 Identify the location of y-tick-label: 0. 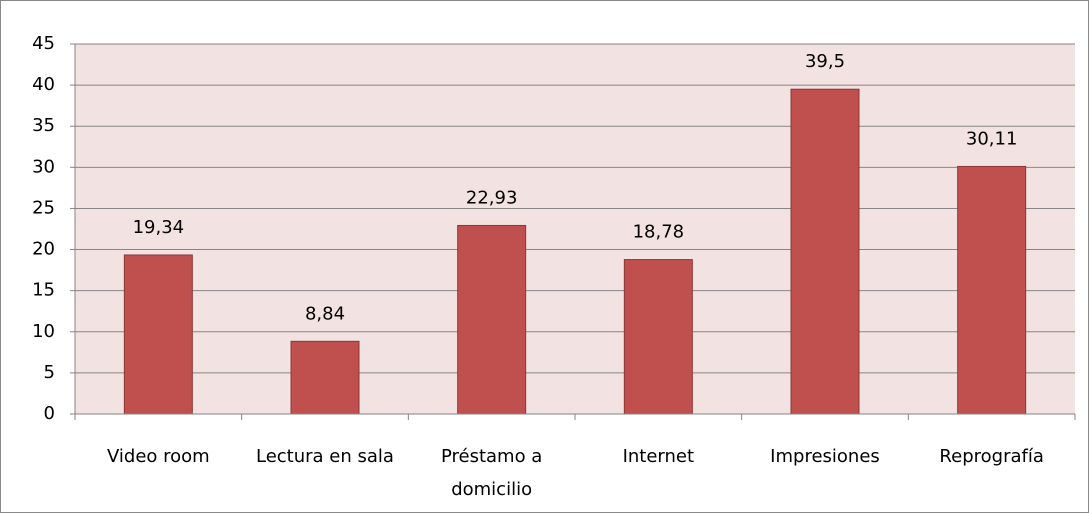
(49, 413).